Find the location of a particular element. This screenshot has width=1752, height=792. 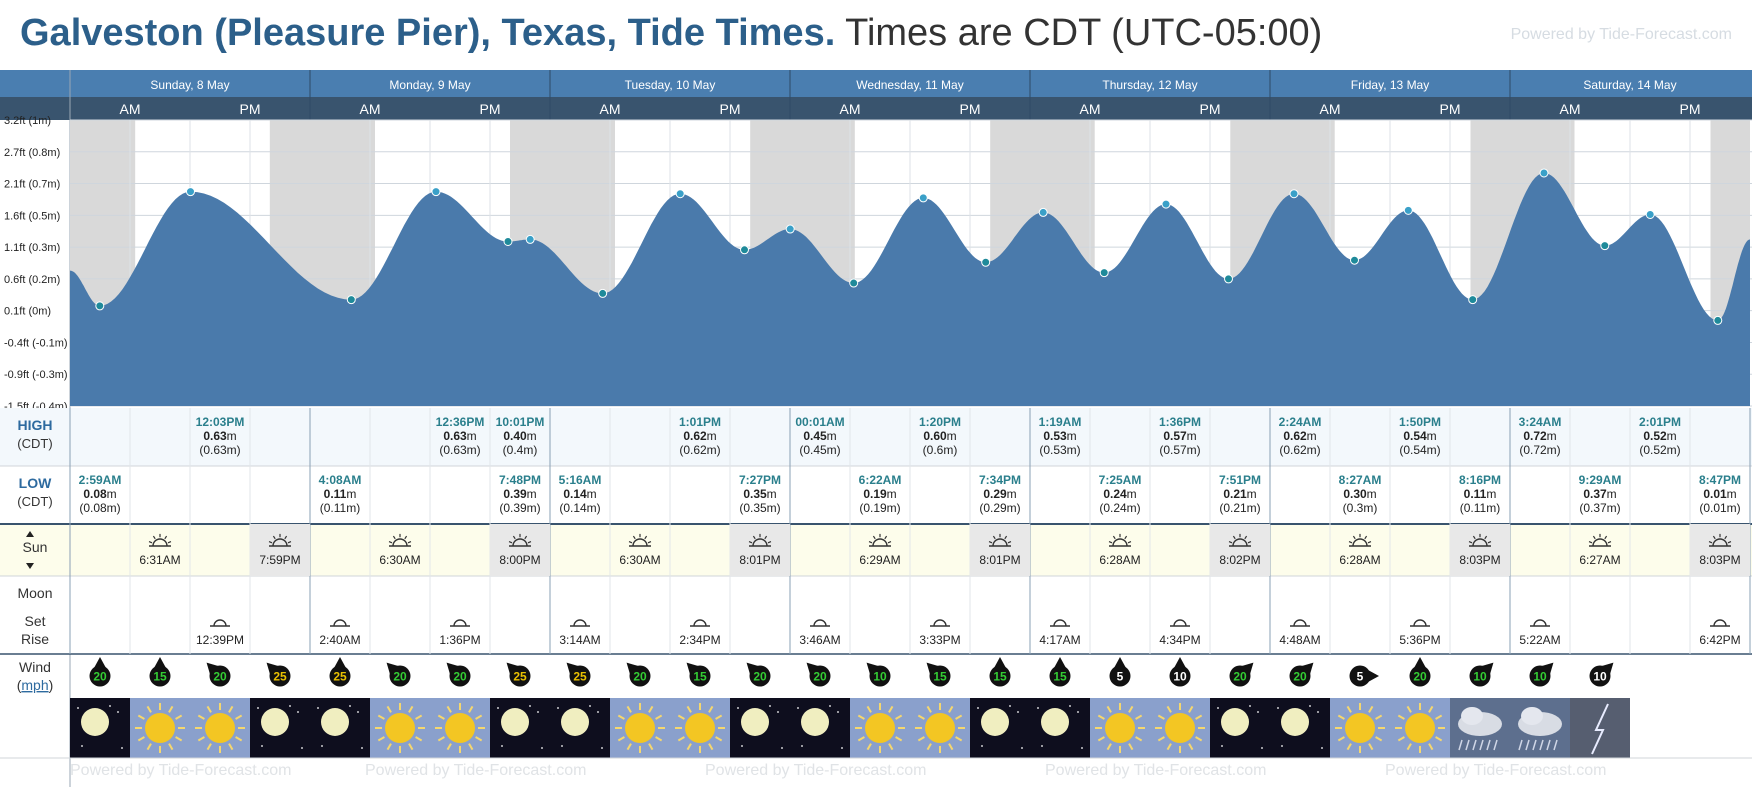

high-height: 0.62m is located at coordinates (1299, 436).